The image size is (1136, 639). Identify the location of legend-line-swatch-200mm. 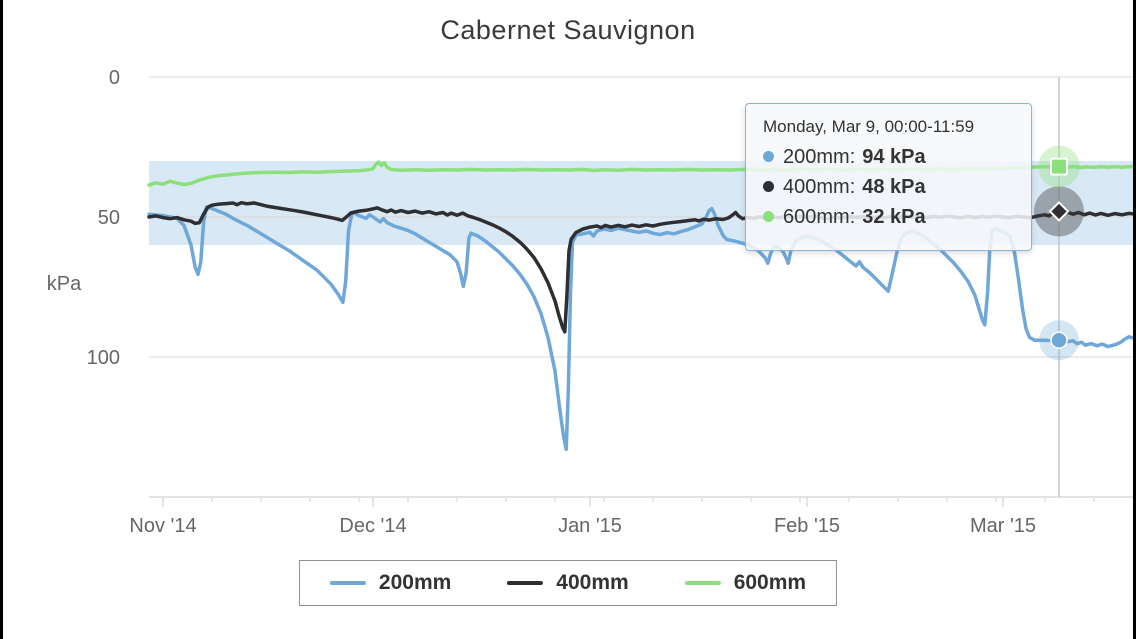
(347, 583).